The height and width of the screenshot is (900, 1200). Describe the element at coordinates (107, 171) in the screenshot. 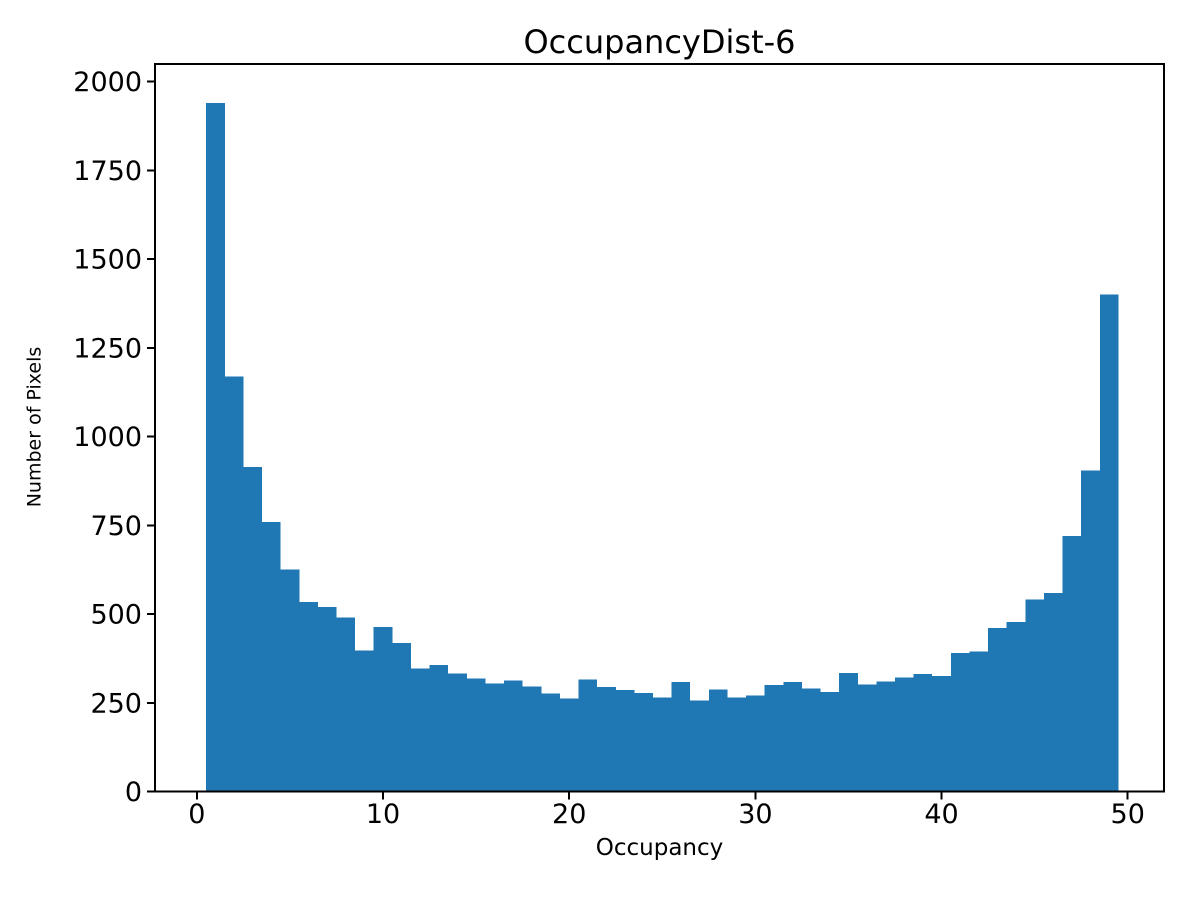

I see `y-tick-label: 1750` at that location.